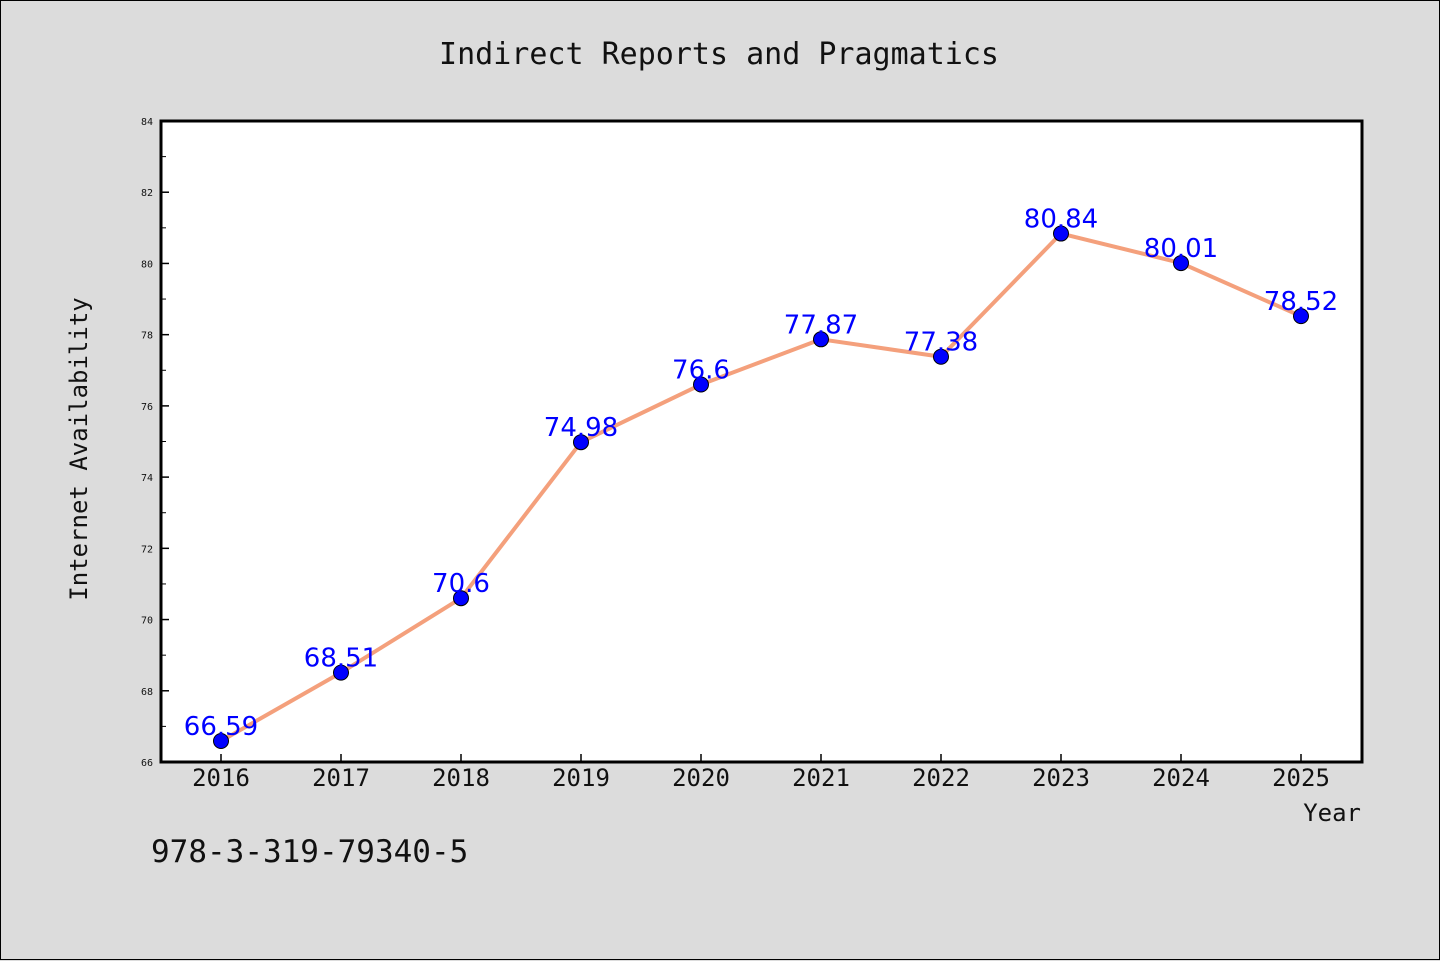  I want to click on x-tick-label: 2022, so click(941, 778).